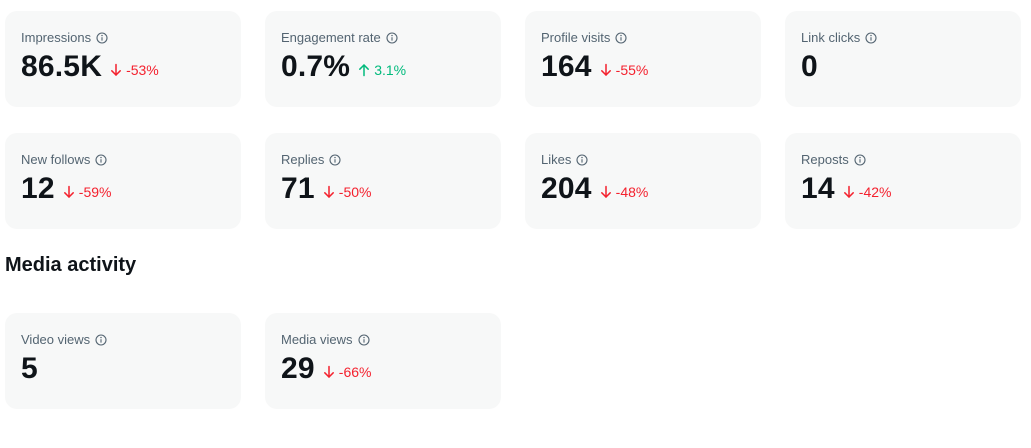 The image size is (1031, 448). What do you see at coordinates (56, 159) in the screenshot?
I see `metric-label: New follows` at bounding box center [56, 159].